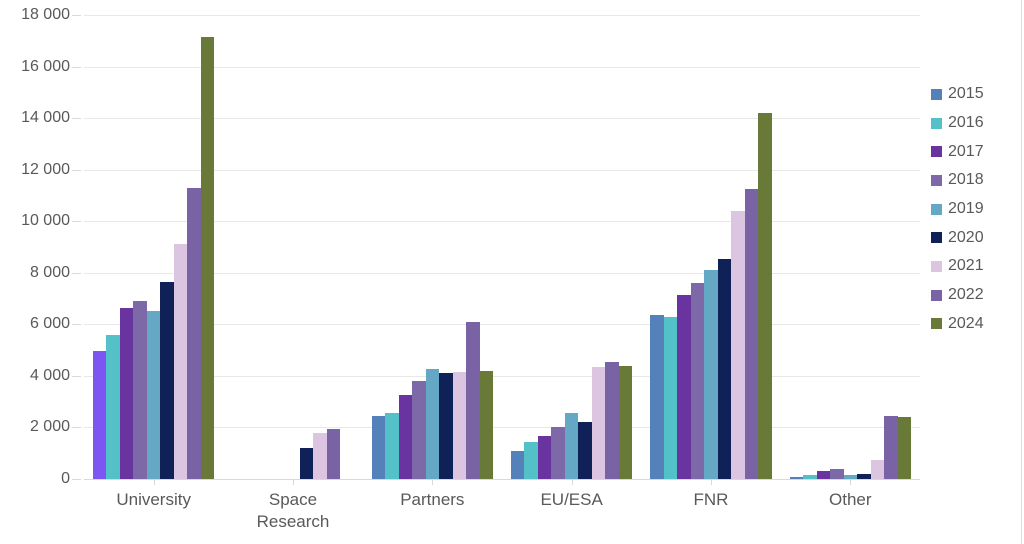 This screenshot has height=544, width=1024. I want to click on legend-item-2020: 2020, so click(957, 237).